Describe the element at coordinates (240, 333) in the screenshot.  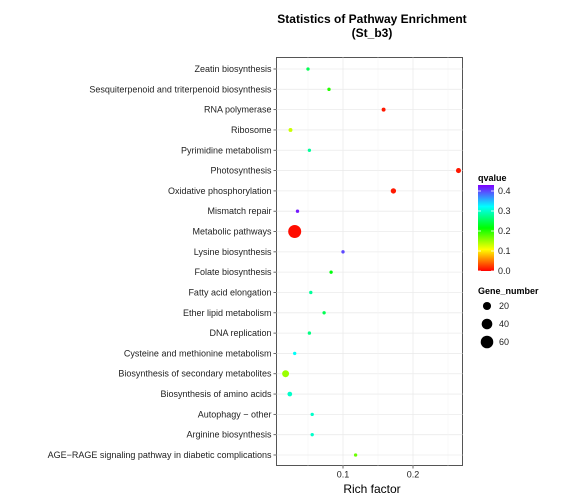
I see `y-tick-label: DNA replication` at that location.